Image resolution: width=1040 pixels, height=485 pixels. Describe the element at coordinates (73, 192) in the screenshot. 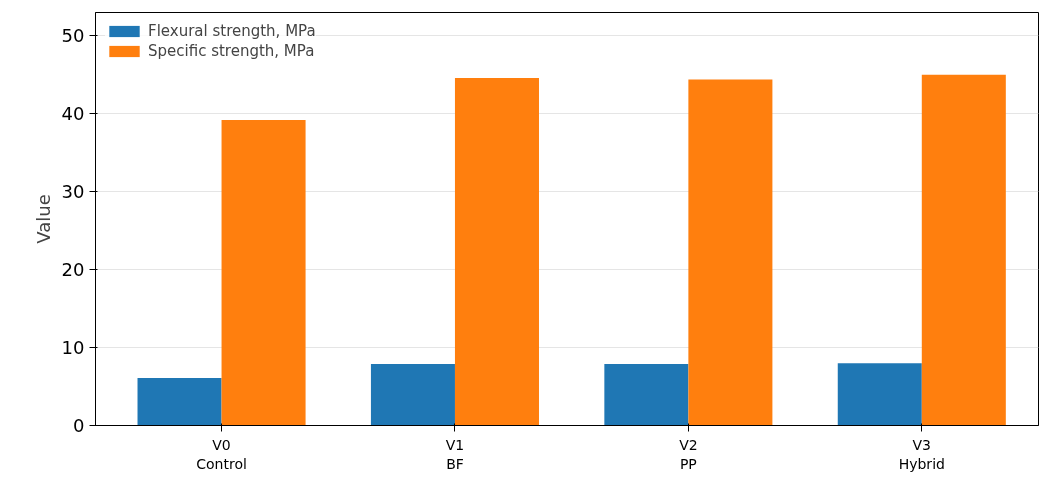

I see `y-tick-label: 30` at that location.